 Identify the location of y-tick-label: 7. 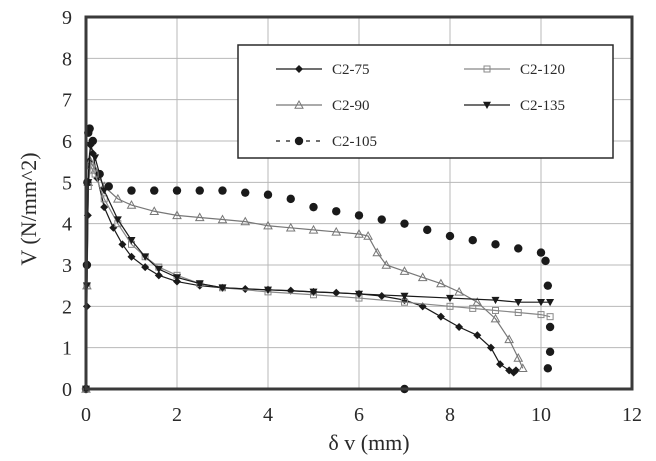
(67, 101).